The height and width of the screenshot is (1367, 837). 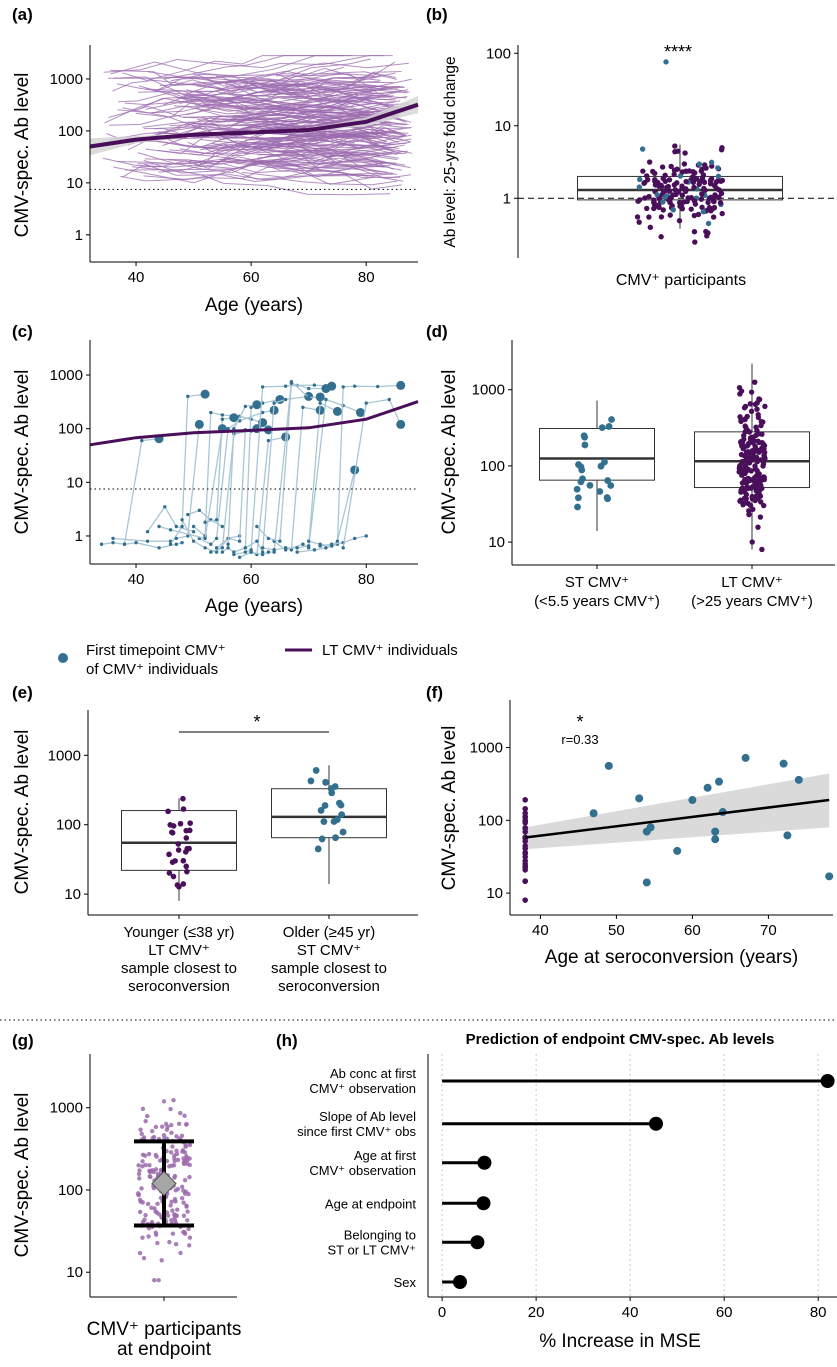 What do you see at coordinates (362, 1081) in the screenshot?
I see `h-category-label: Ab conc at first CMV⁺ observation` at bounding box center [362, 1081].